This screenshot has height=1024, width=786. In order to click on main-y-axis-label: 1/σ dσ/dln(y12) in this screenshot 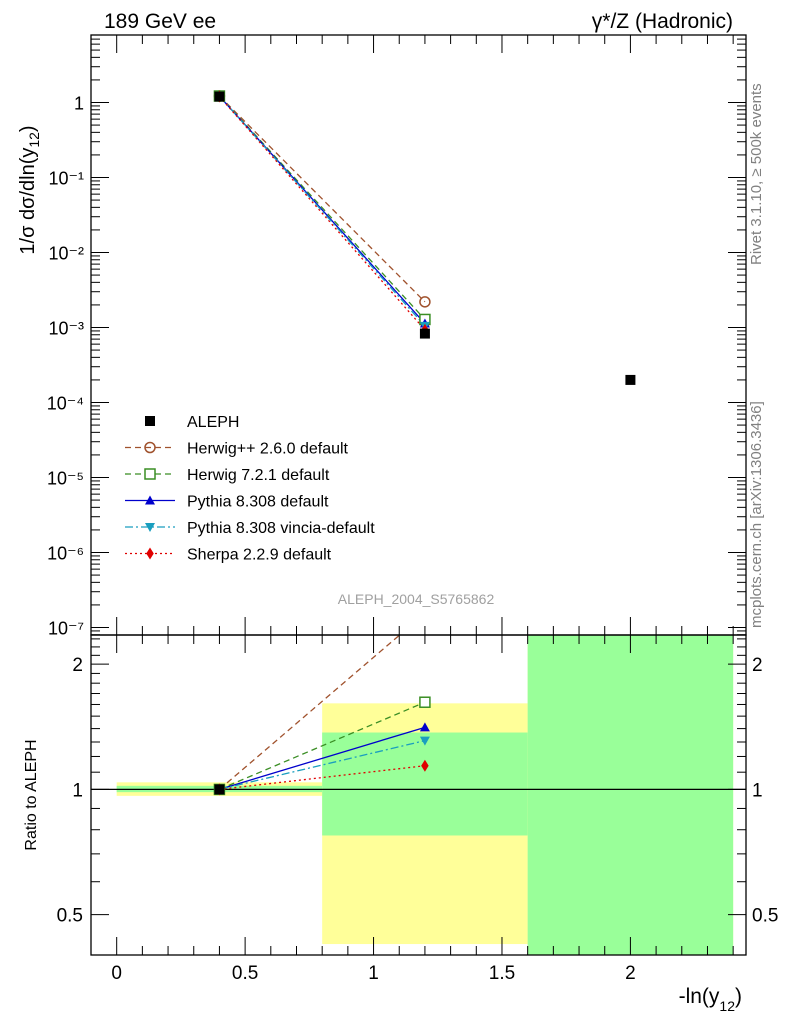, I will do `click(29, 189)`.